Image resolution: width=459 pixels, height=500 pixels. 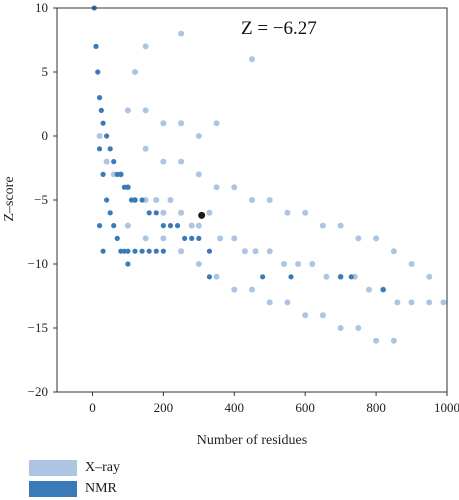 What do you see at coordinates (274, 403) in the screenshot?
I see `x-axis-ticks: 0 200 400 600 800 1000` at bounding box center [274, 403].